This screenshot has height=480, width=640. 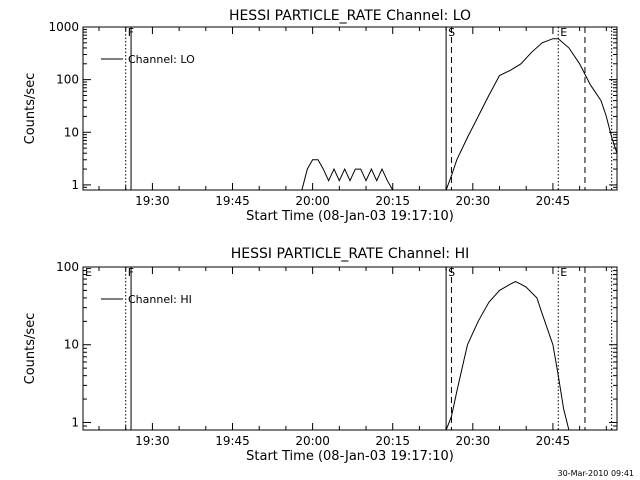 I want to click on legend-label: Channel: LO, so click(x=161, y=59).